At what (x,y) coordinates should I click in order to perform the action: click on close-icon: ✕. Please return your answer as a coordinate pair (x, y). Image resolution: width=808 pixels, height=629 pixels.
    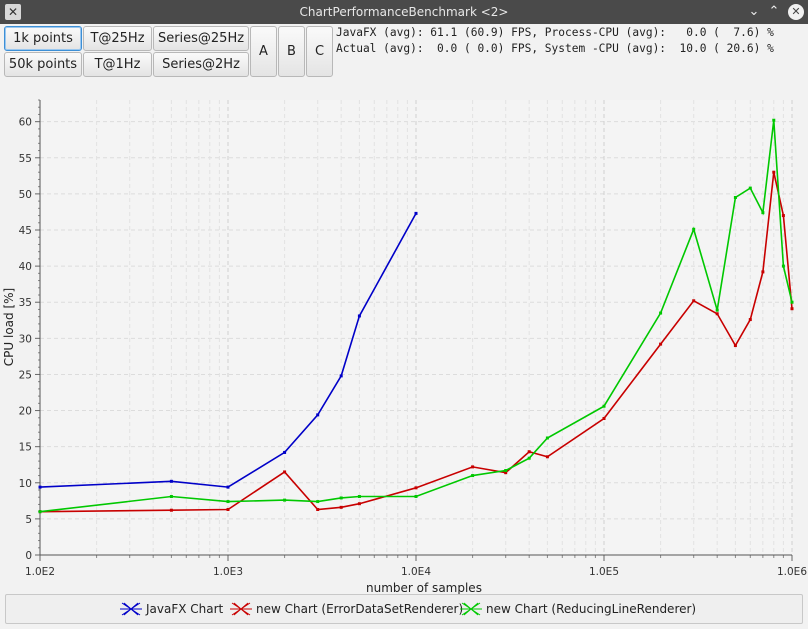
    Looking at the image, I should click on (796, 12).